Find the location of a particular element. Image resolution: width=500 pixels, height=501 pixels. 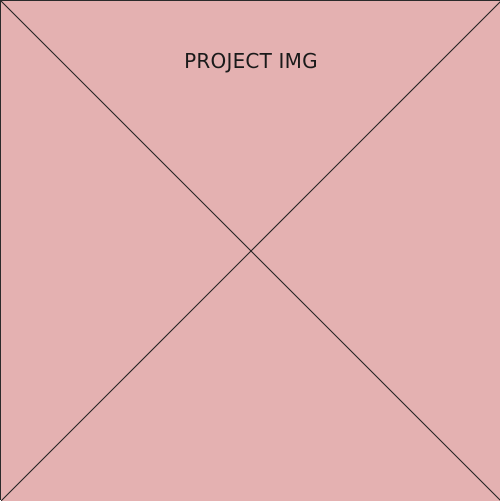

placeholder-label: PROJECT IMG is located at coordinates (251, 61).